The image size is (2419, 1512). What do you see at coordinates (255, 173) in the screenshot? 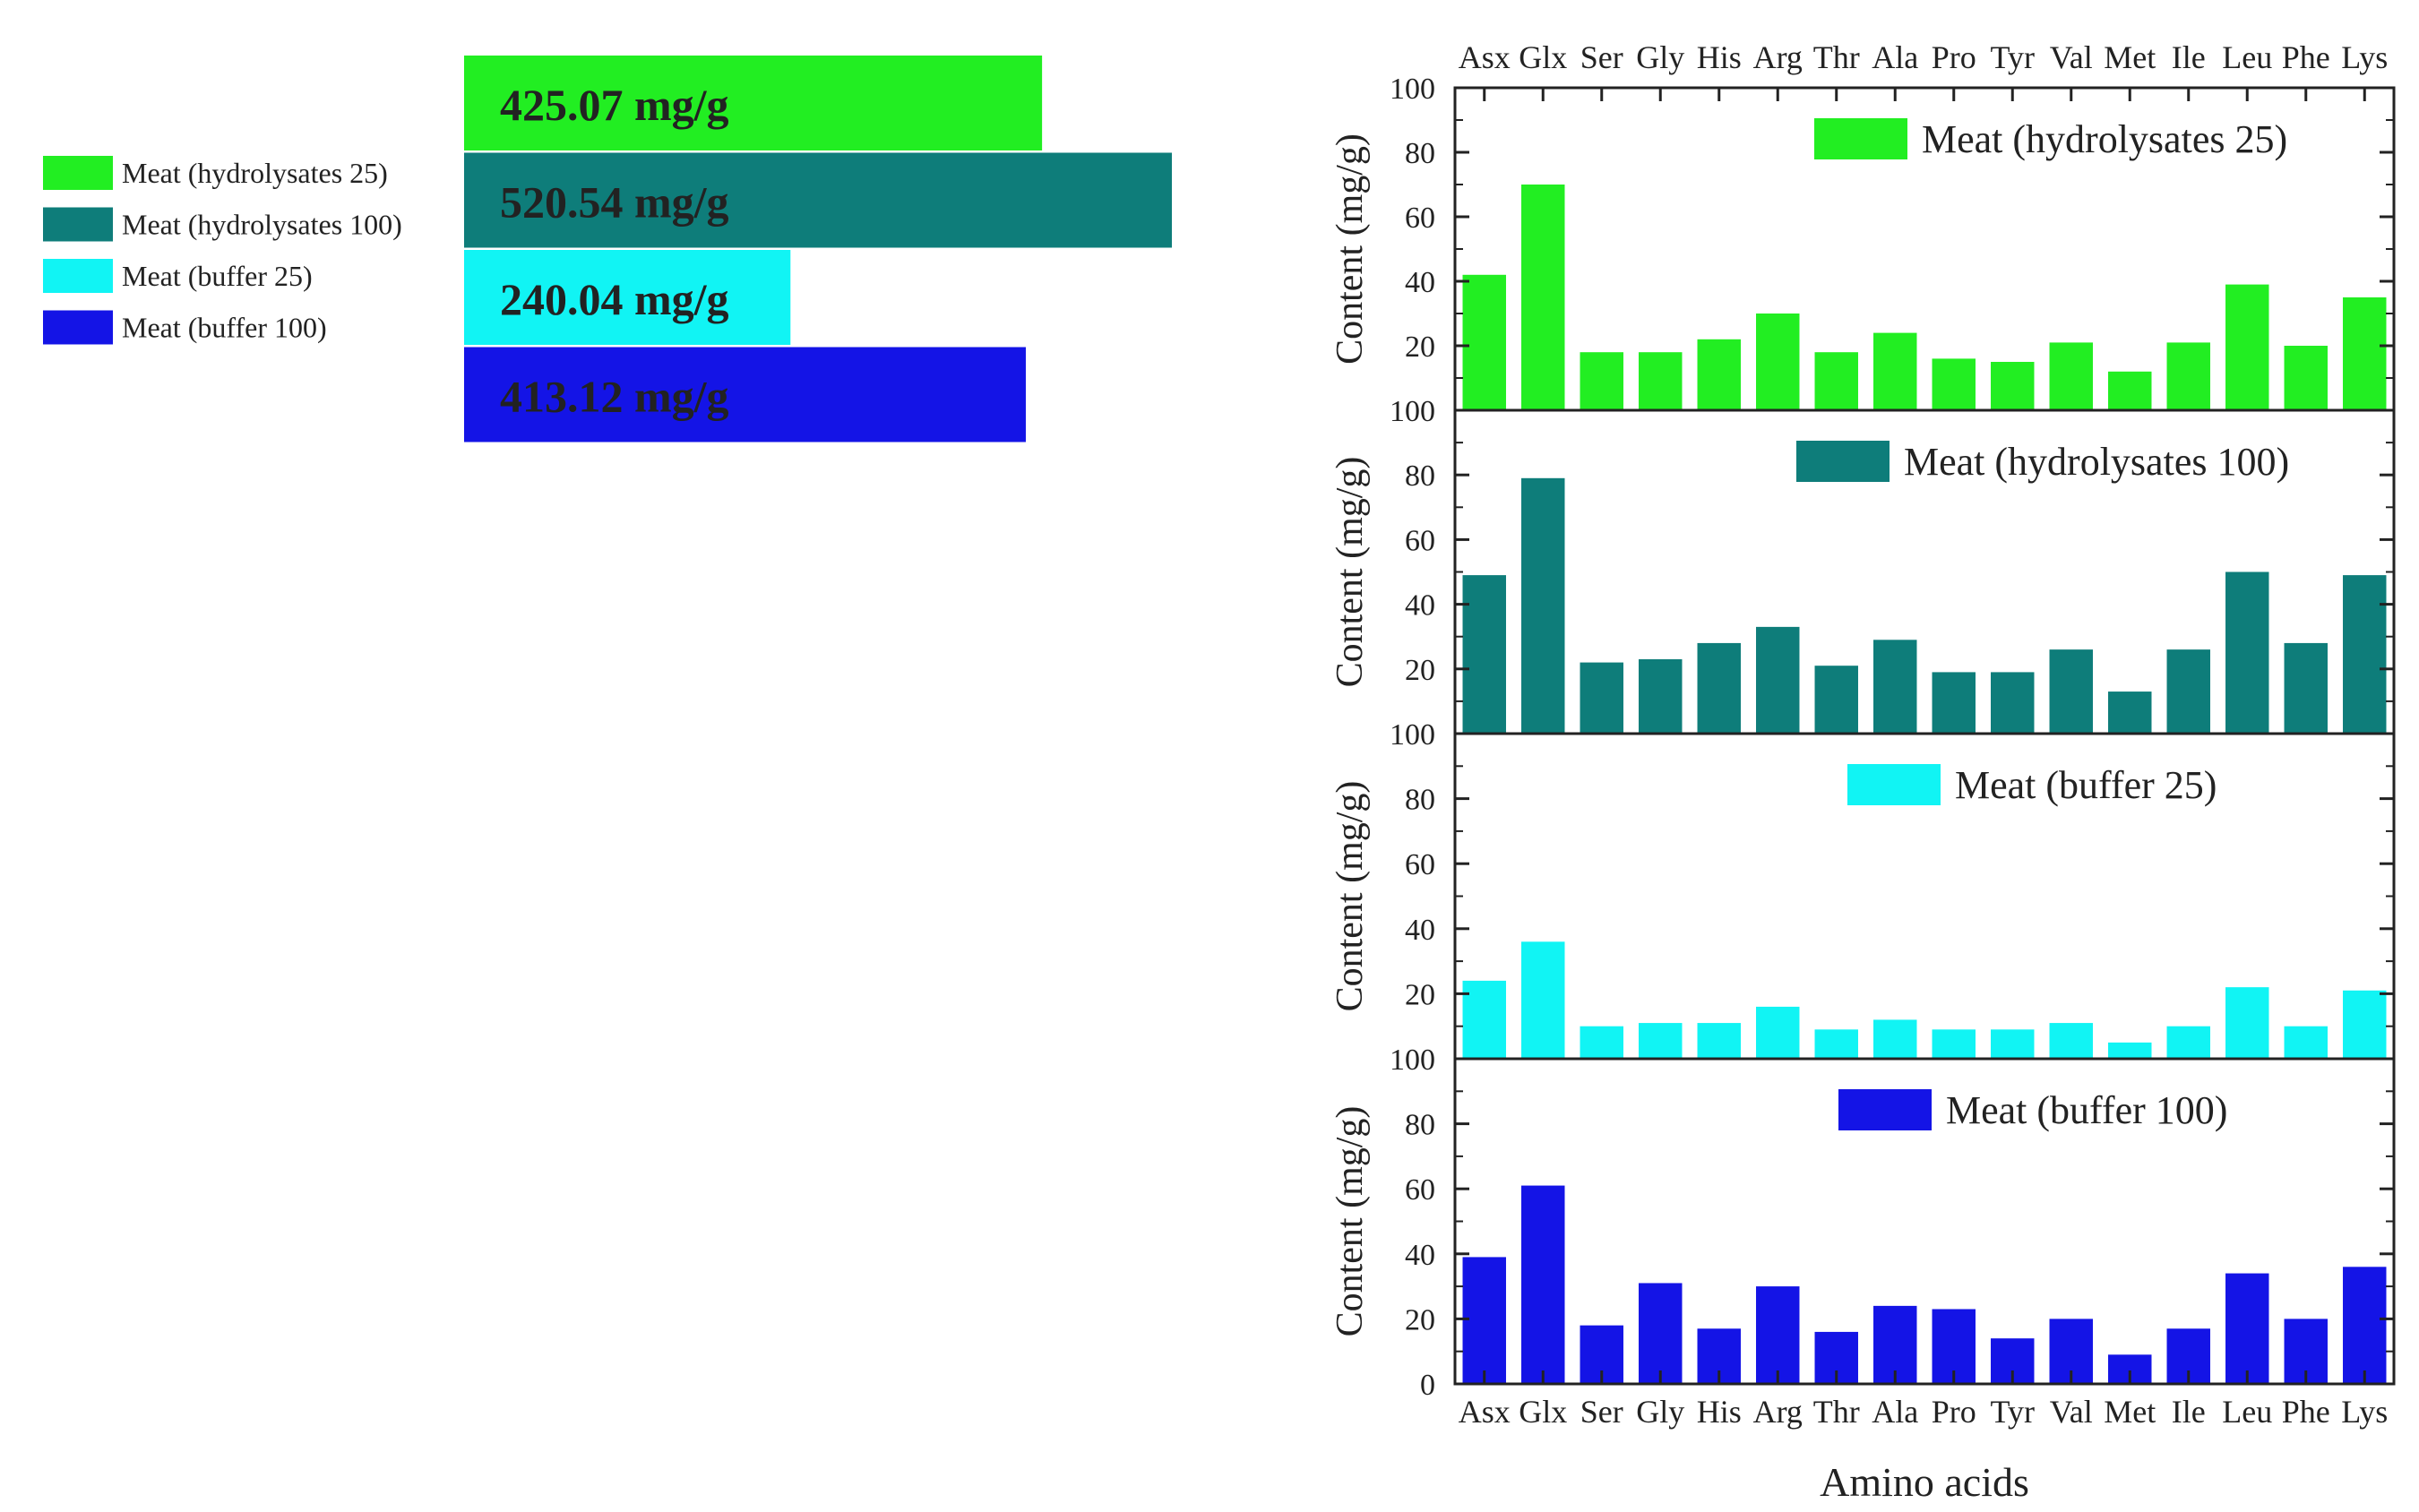
I see `legend-label: Meat (hydrolysates 25)` at bounding box center [255, 173].